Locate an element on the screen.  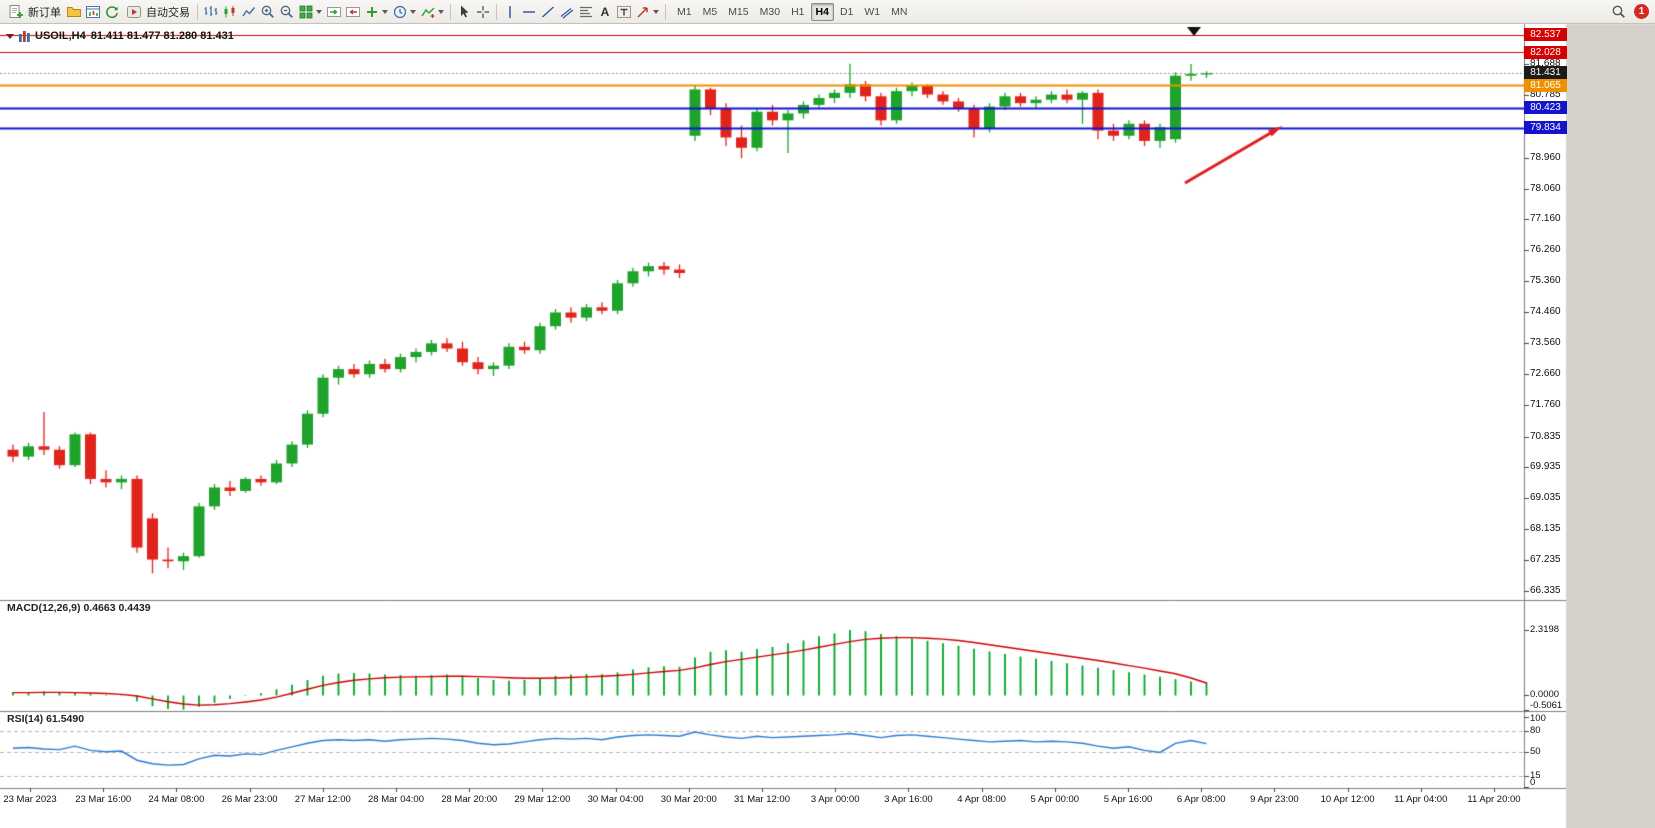
zoom-out-icon is located at coordinates (287, 12).